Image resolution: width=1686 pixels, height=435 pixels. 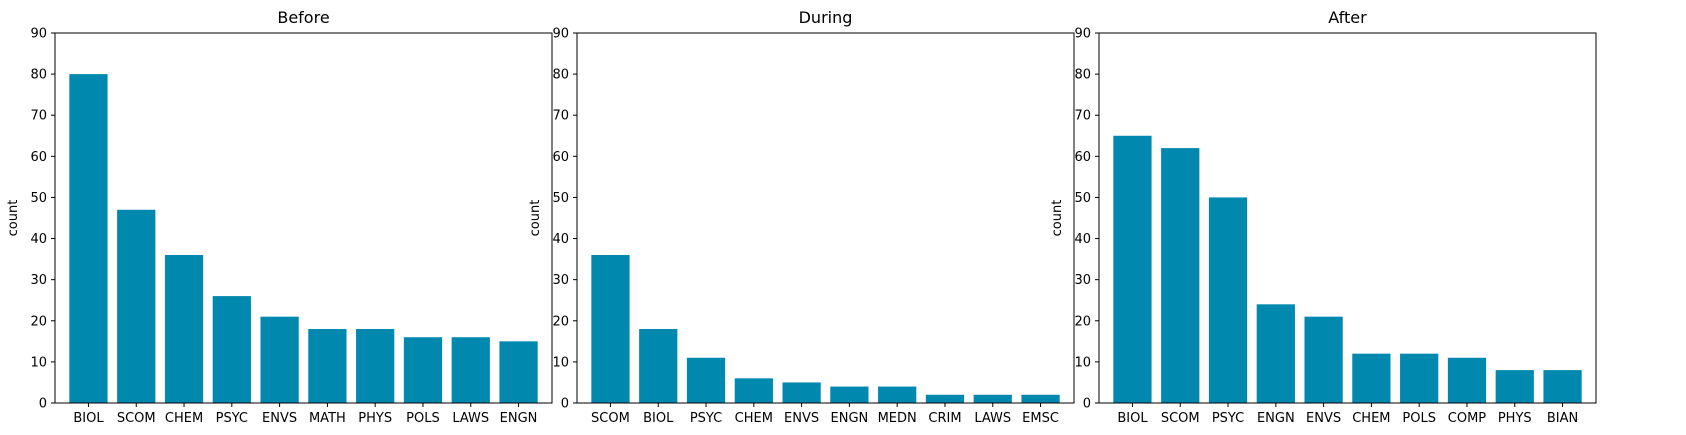 I want to click on x-tick-label: BIAN, so click(x=1562, y=418).